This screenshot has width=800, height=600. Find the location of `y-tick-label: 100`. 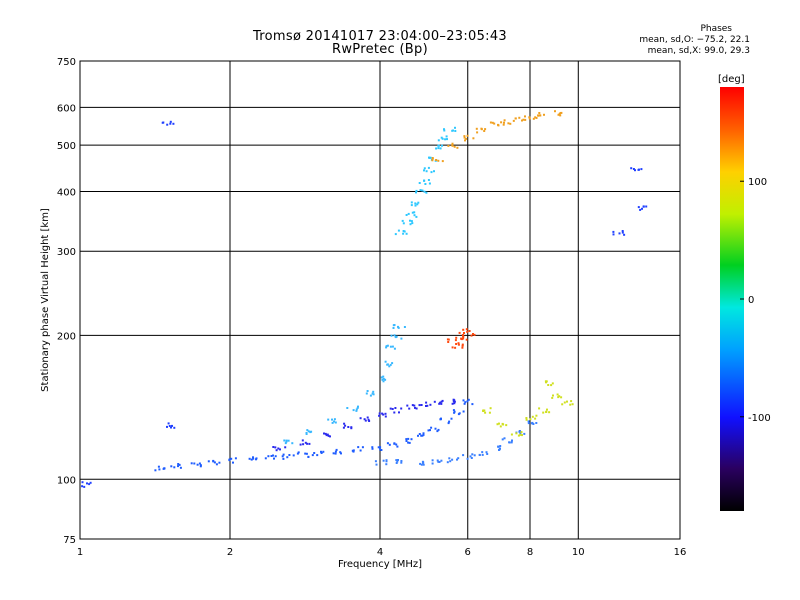

y-tick-label: 100 is located at coordinates (66, 480).